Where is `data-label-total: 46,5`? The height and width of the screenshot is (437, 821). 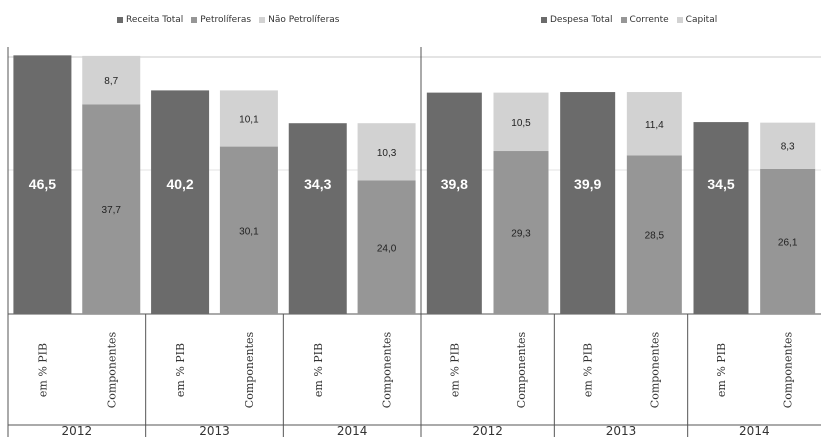 data-label-total: 46,5 is located at coordinates (42, 184).